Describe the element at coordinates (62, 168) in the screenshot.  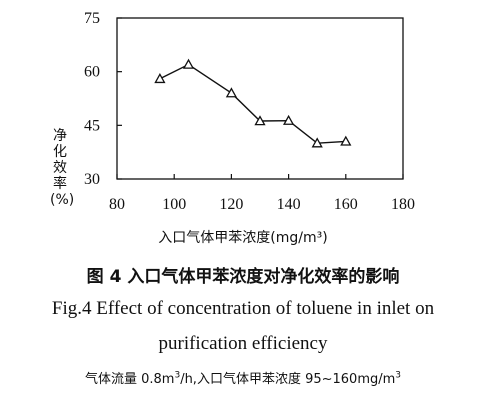
I see `y-axis-label: 净化效率(%)` at that location.